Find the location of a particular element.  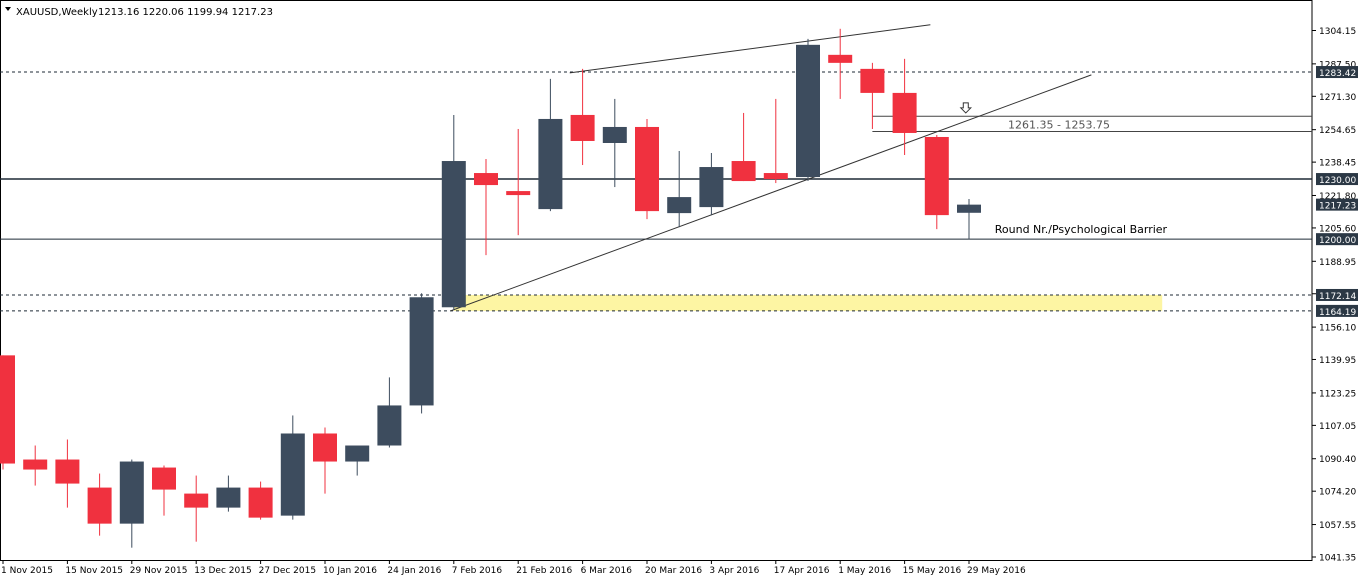

down-arrow-icon is located at coordinates (965, 108).